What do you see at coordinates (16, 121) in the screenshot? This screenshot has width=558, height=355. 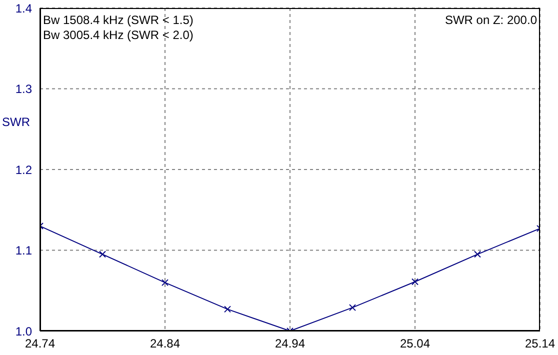 I see `y-axis-title: SWR` at bounding box center [16, 121].